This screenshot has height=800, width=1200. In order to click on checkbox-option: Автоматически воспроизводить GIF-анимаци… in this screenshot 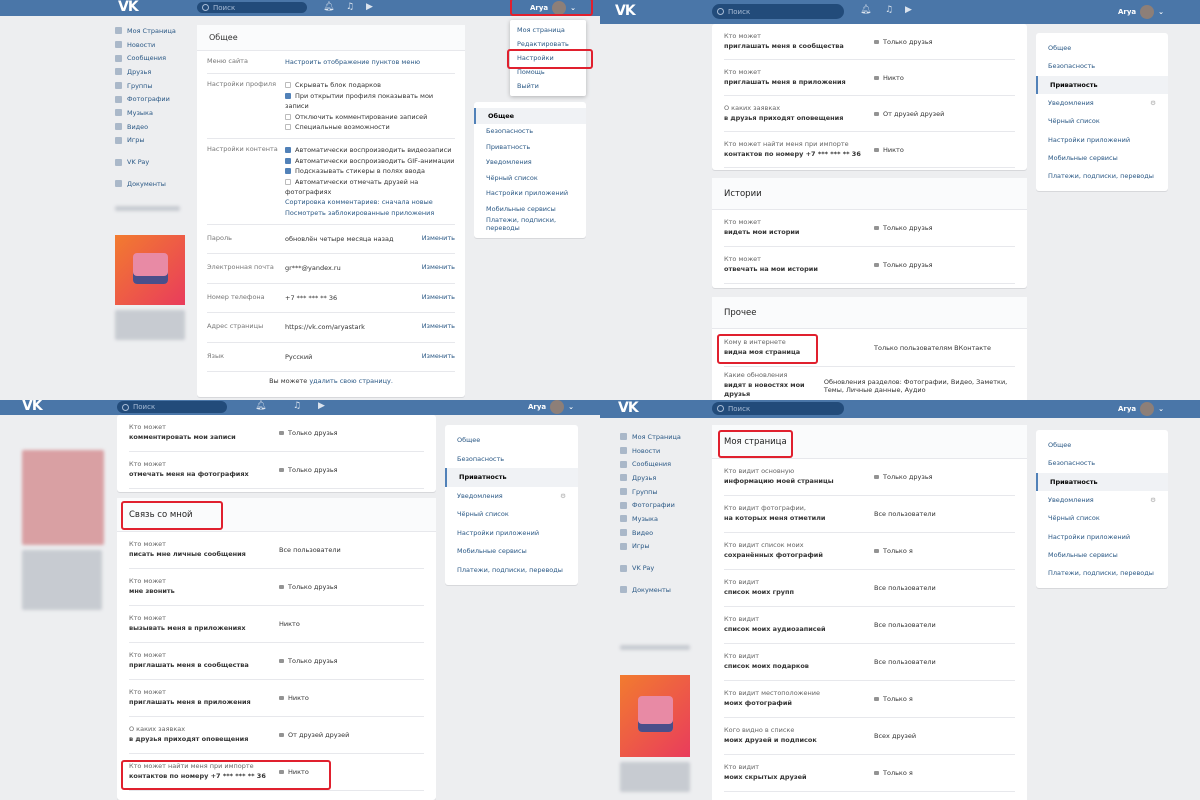, I will do `click(370, 161)`.